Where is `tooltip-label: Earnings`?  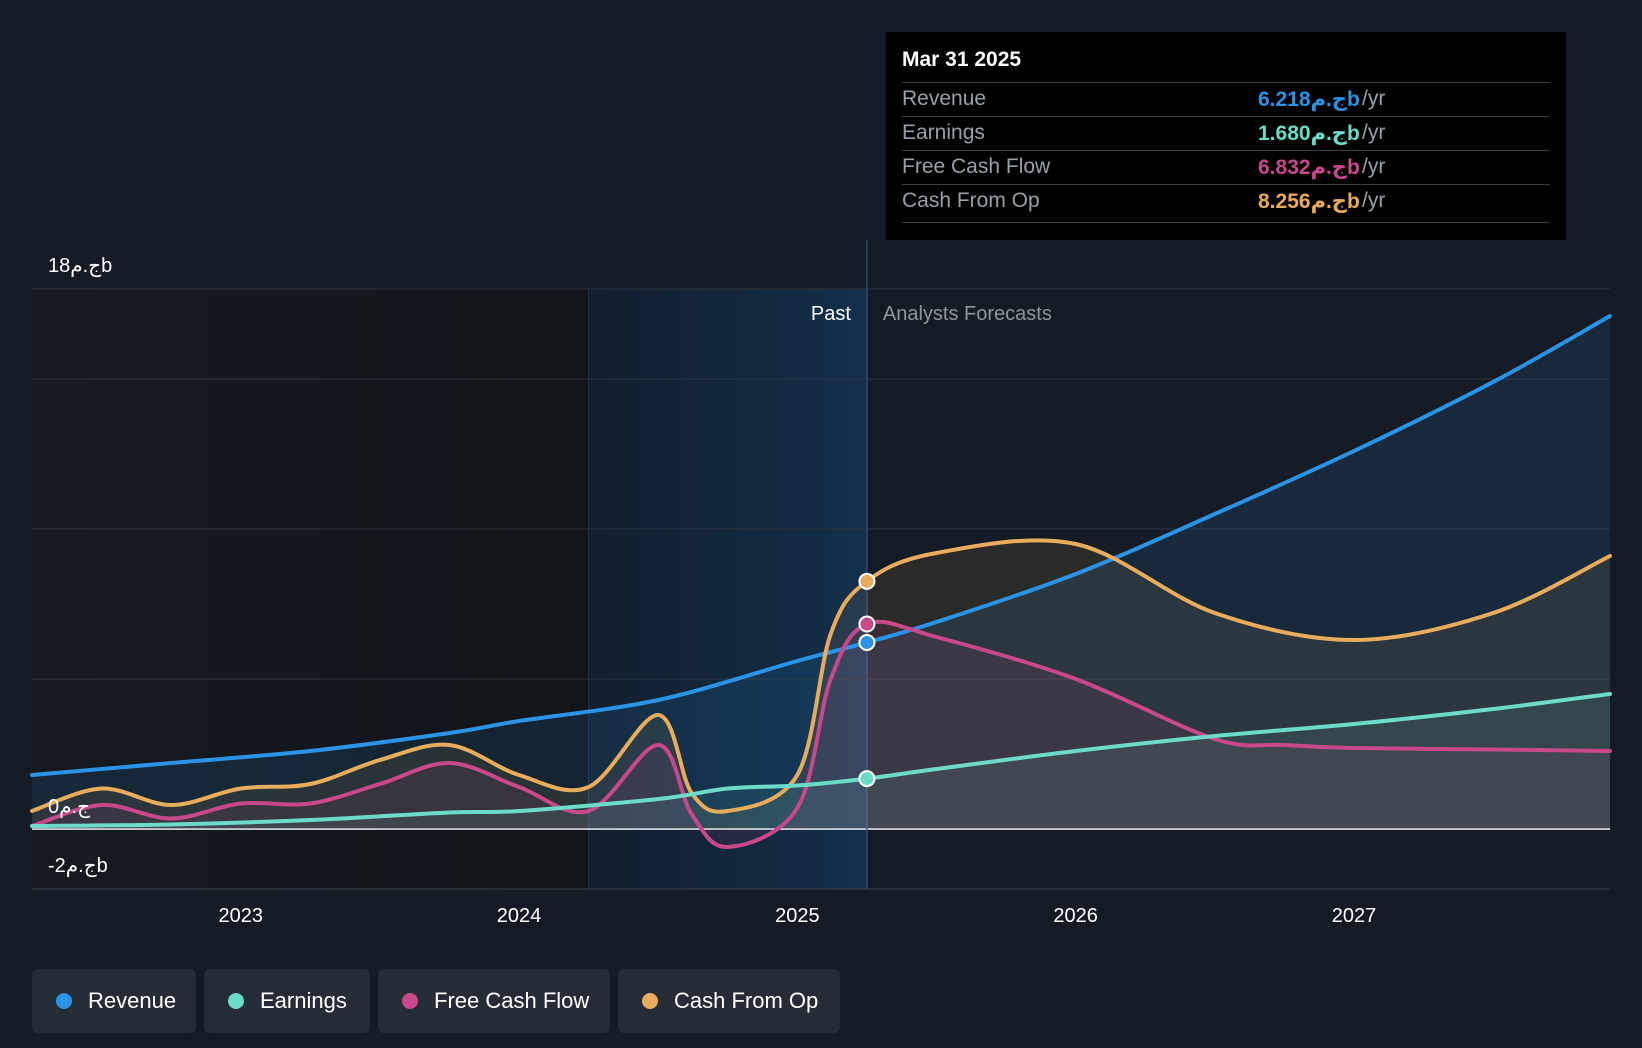
tooltip-label: Earnings is located at coordinates (943, 132).